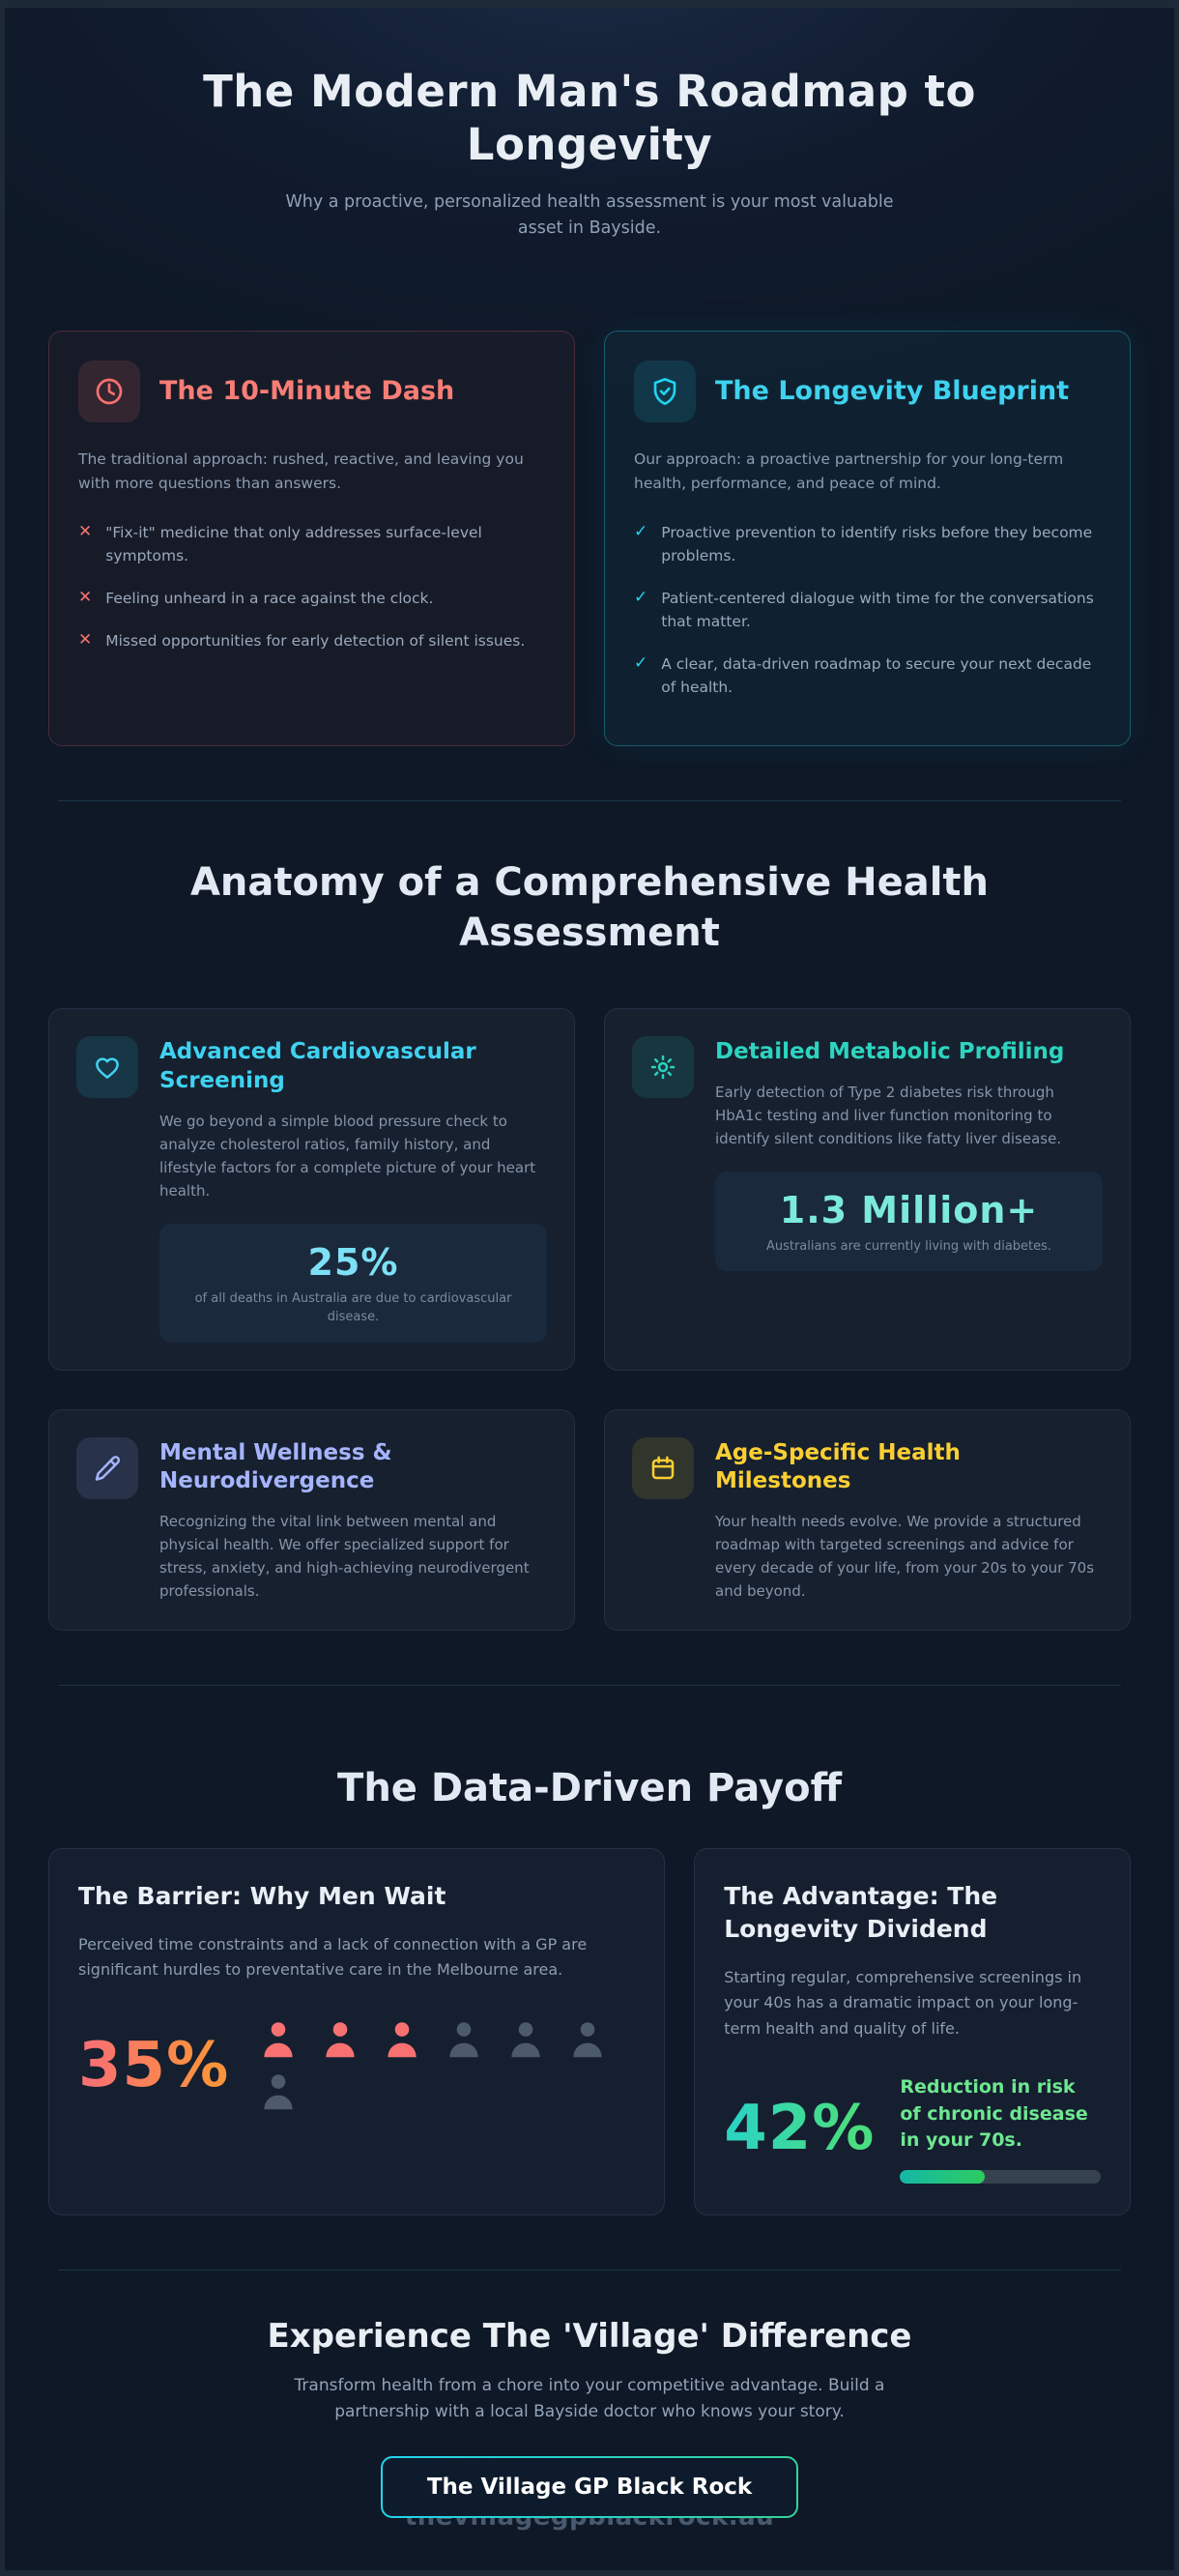 The width and height of the screenshot is (1179, 2576). What do you see at coordinates (154, 2065) in the screenshot?
I see `barrier-stat-value: 35%` at bounding box center [154, 2065].